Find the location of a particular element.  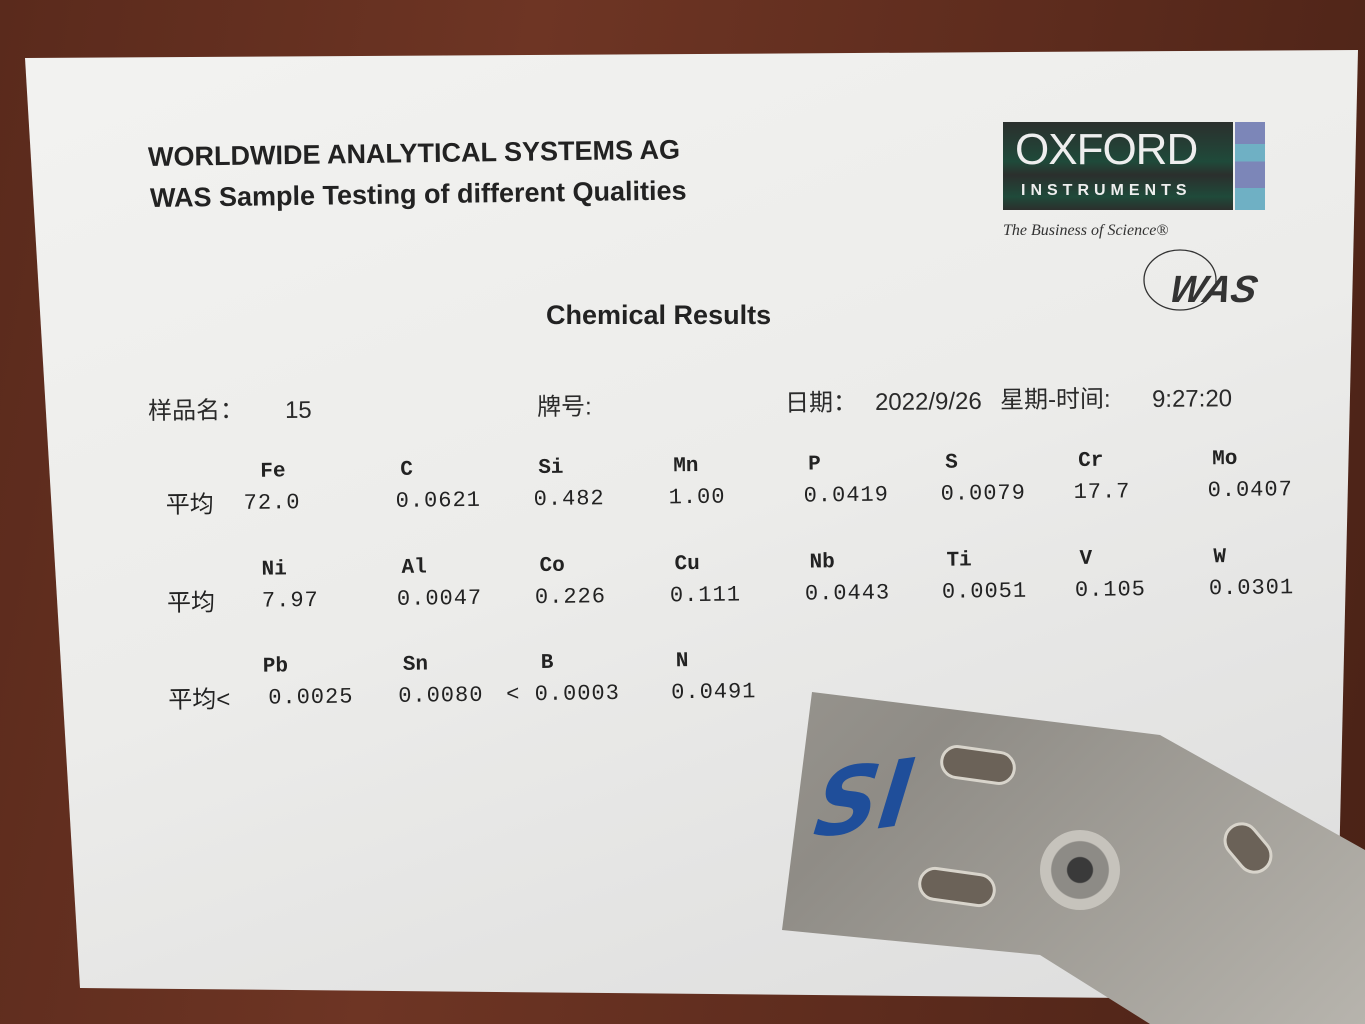

element-value: 0.482 is located at coordinates (569, 499).